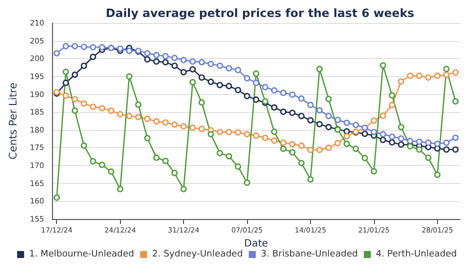 The height and width of the screenshot is (266, 474). Describe the element at coordinates (197, 255) in the screenshot. I see `legend-label: 2. Sydney-Unleaded` at that location.